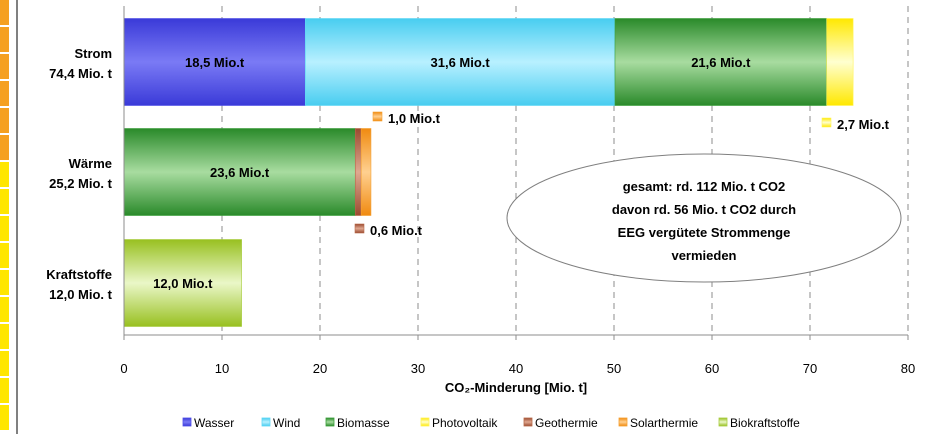 This screenshot has height=434, width=925. I want to click on legend-label-geothermie: Geothermie, so click(566, 423).